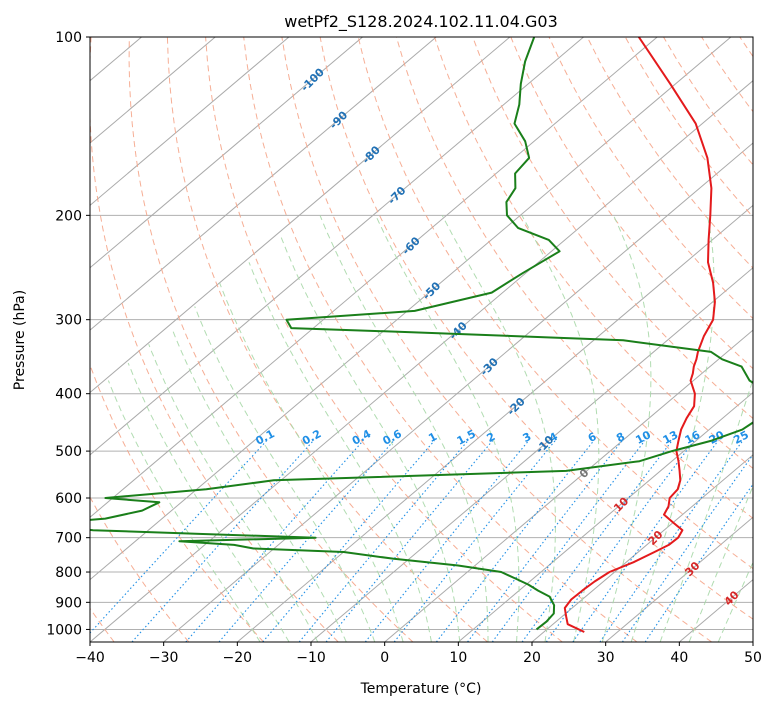  What do you see at coordinates (68, 321) in the screenshot?
I see `y-tick-label: 300` at bounding box center [68, 321].